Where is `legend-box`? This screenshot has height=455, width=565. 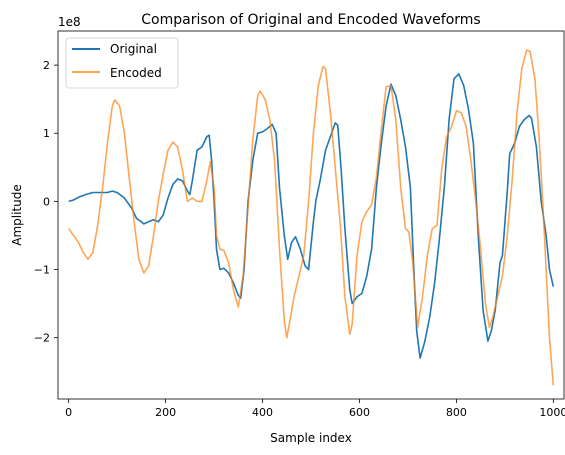 legend-box is located at coordinates (122, 63).